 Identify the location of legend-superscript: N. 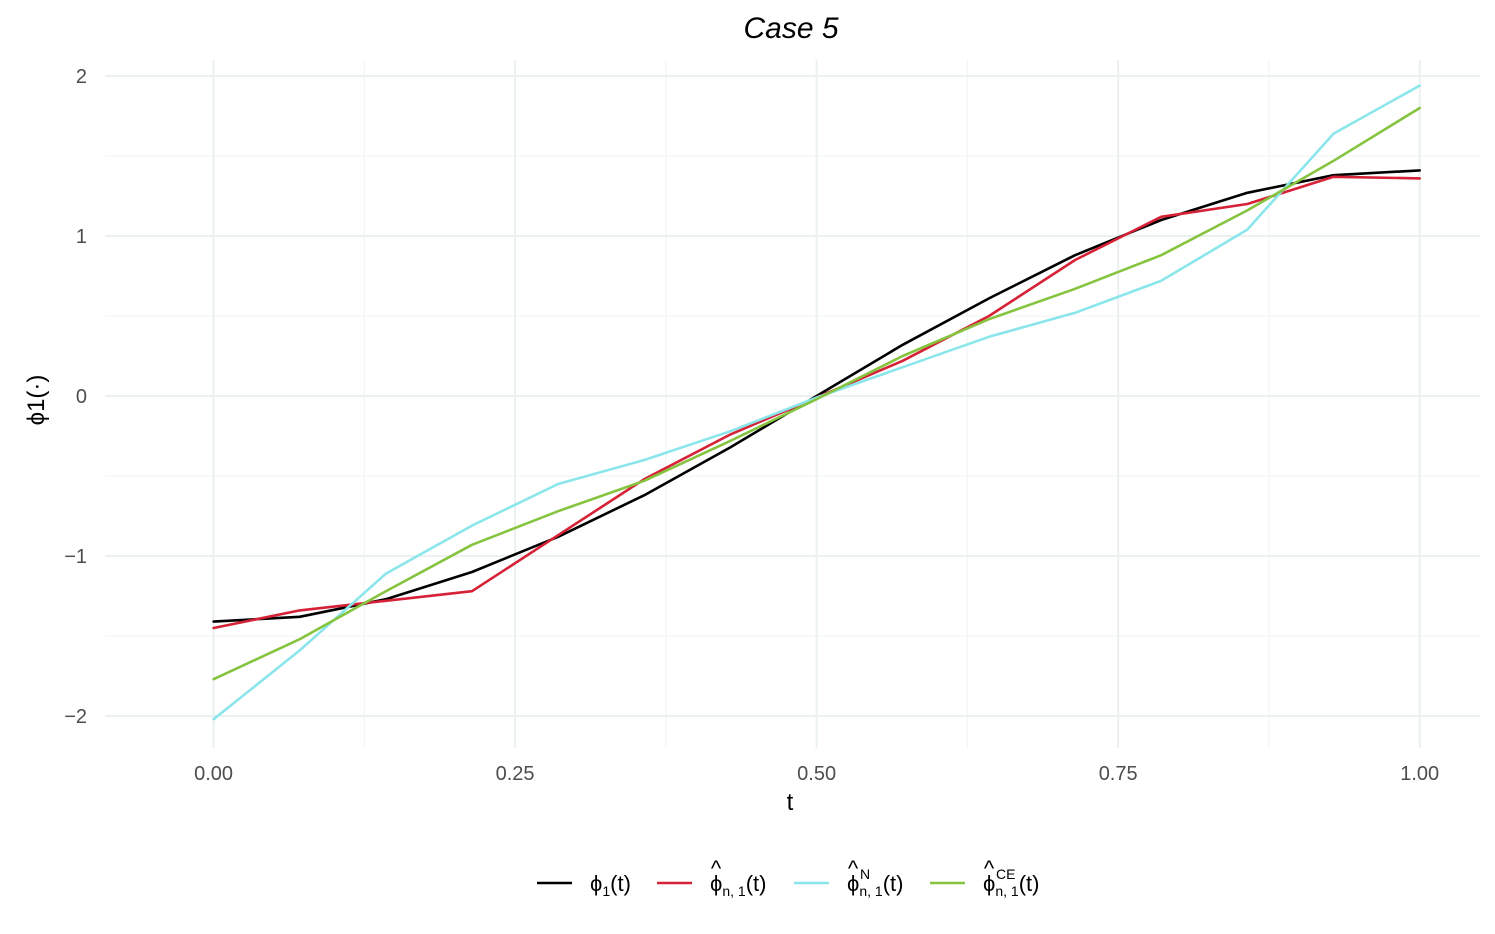
(865, 874).